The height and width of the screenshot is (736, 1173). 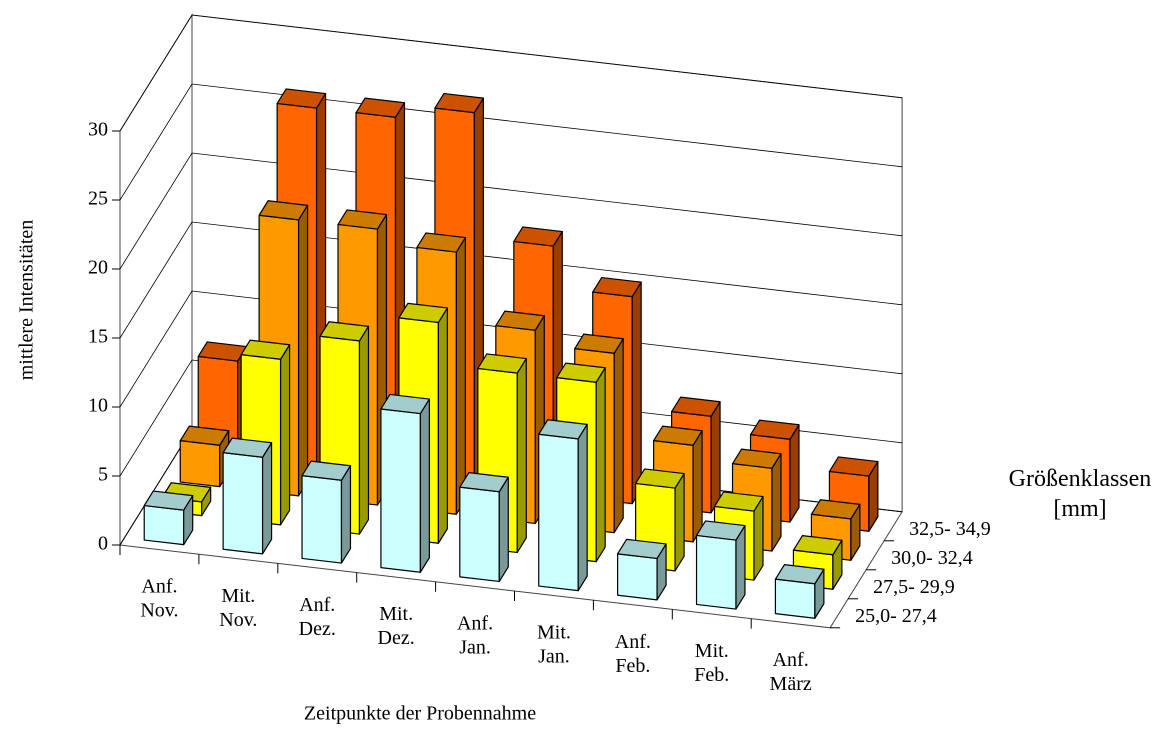 I want to click on legend-label: 30,0- 32,4, so click(x=932, y=558).